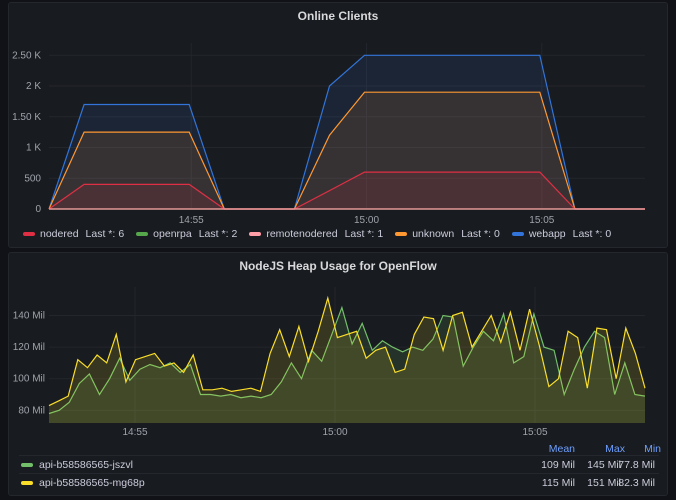 The image size is (676, 500). I want to click on y-tick-label: 1 K, so click(33, 148).